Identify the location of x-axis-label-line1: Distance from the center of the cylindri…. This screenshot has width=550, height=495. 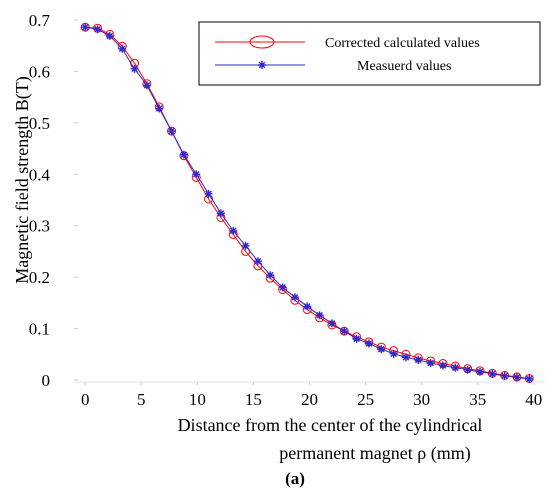
(330, 425).